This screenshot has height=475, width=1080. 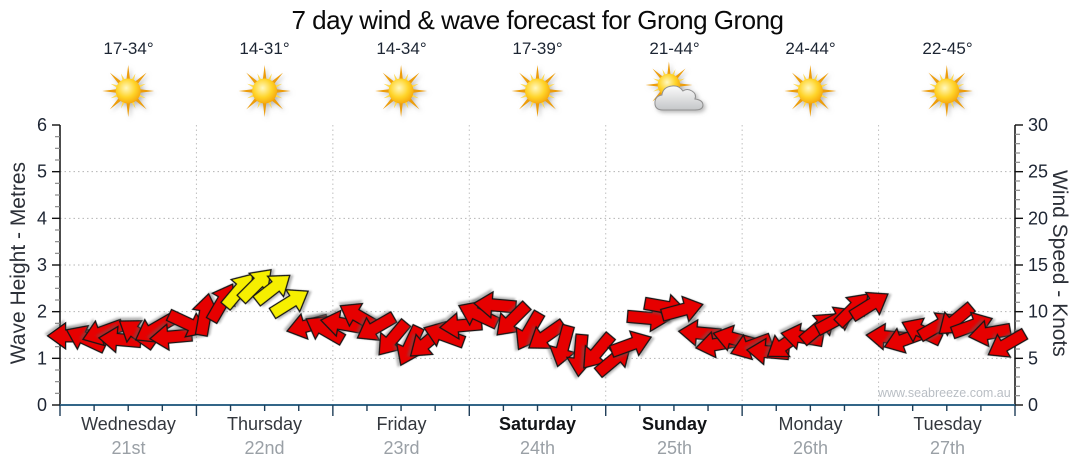 I want to click on day-name-label: Tuesday, so click(x=947, y=424).